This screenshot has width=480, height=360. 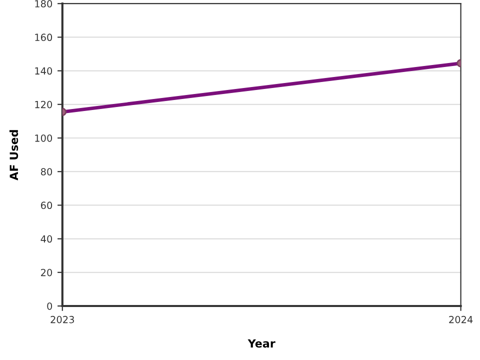 I want to click on y-tick-label: 180, so click(x=43, y=4).